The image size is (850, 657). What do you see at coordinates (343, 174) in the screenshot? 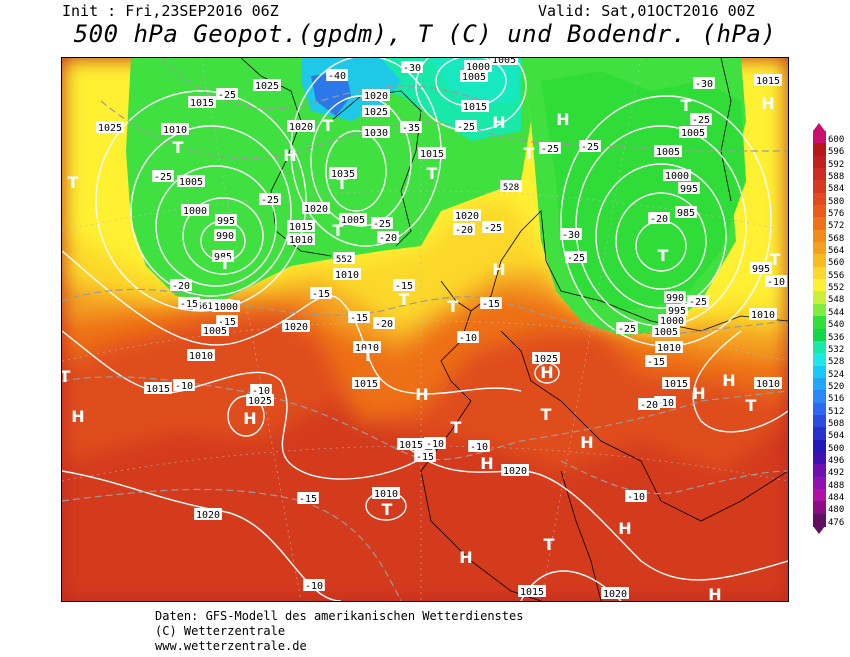
I see `svg-text: 1035` at bounding box center [343, 174].